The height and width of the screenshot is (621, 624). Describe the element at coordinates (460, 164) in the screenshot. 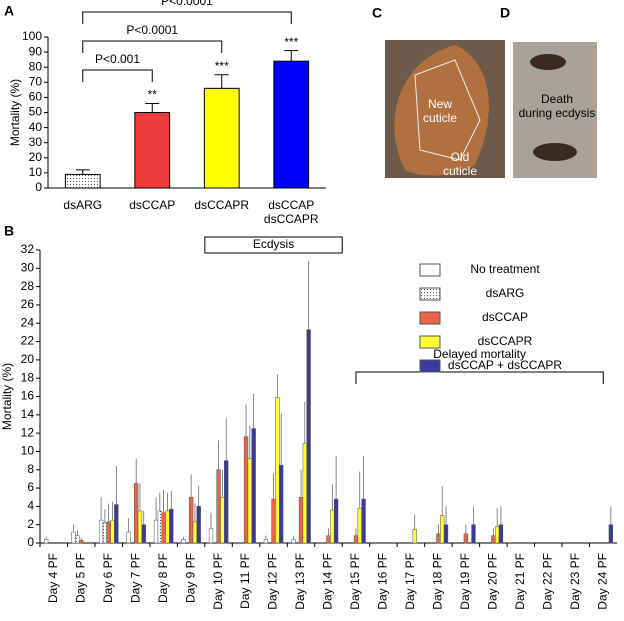

I see `photo-label: Old cuticle` at that location.